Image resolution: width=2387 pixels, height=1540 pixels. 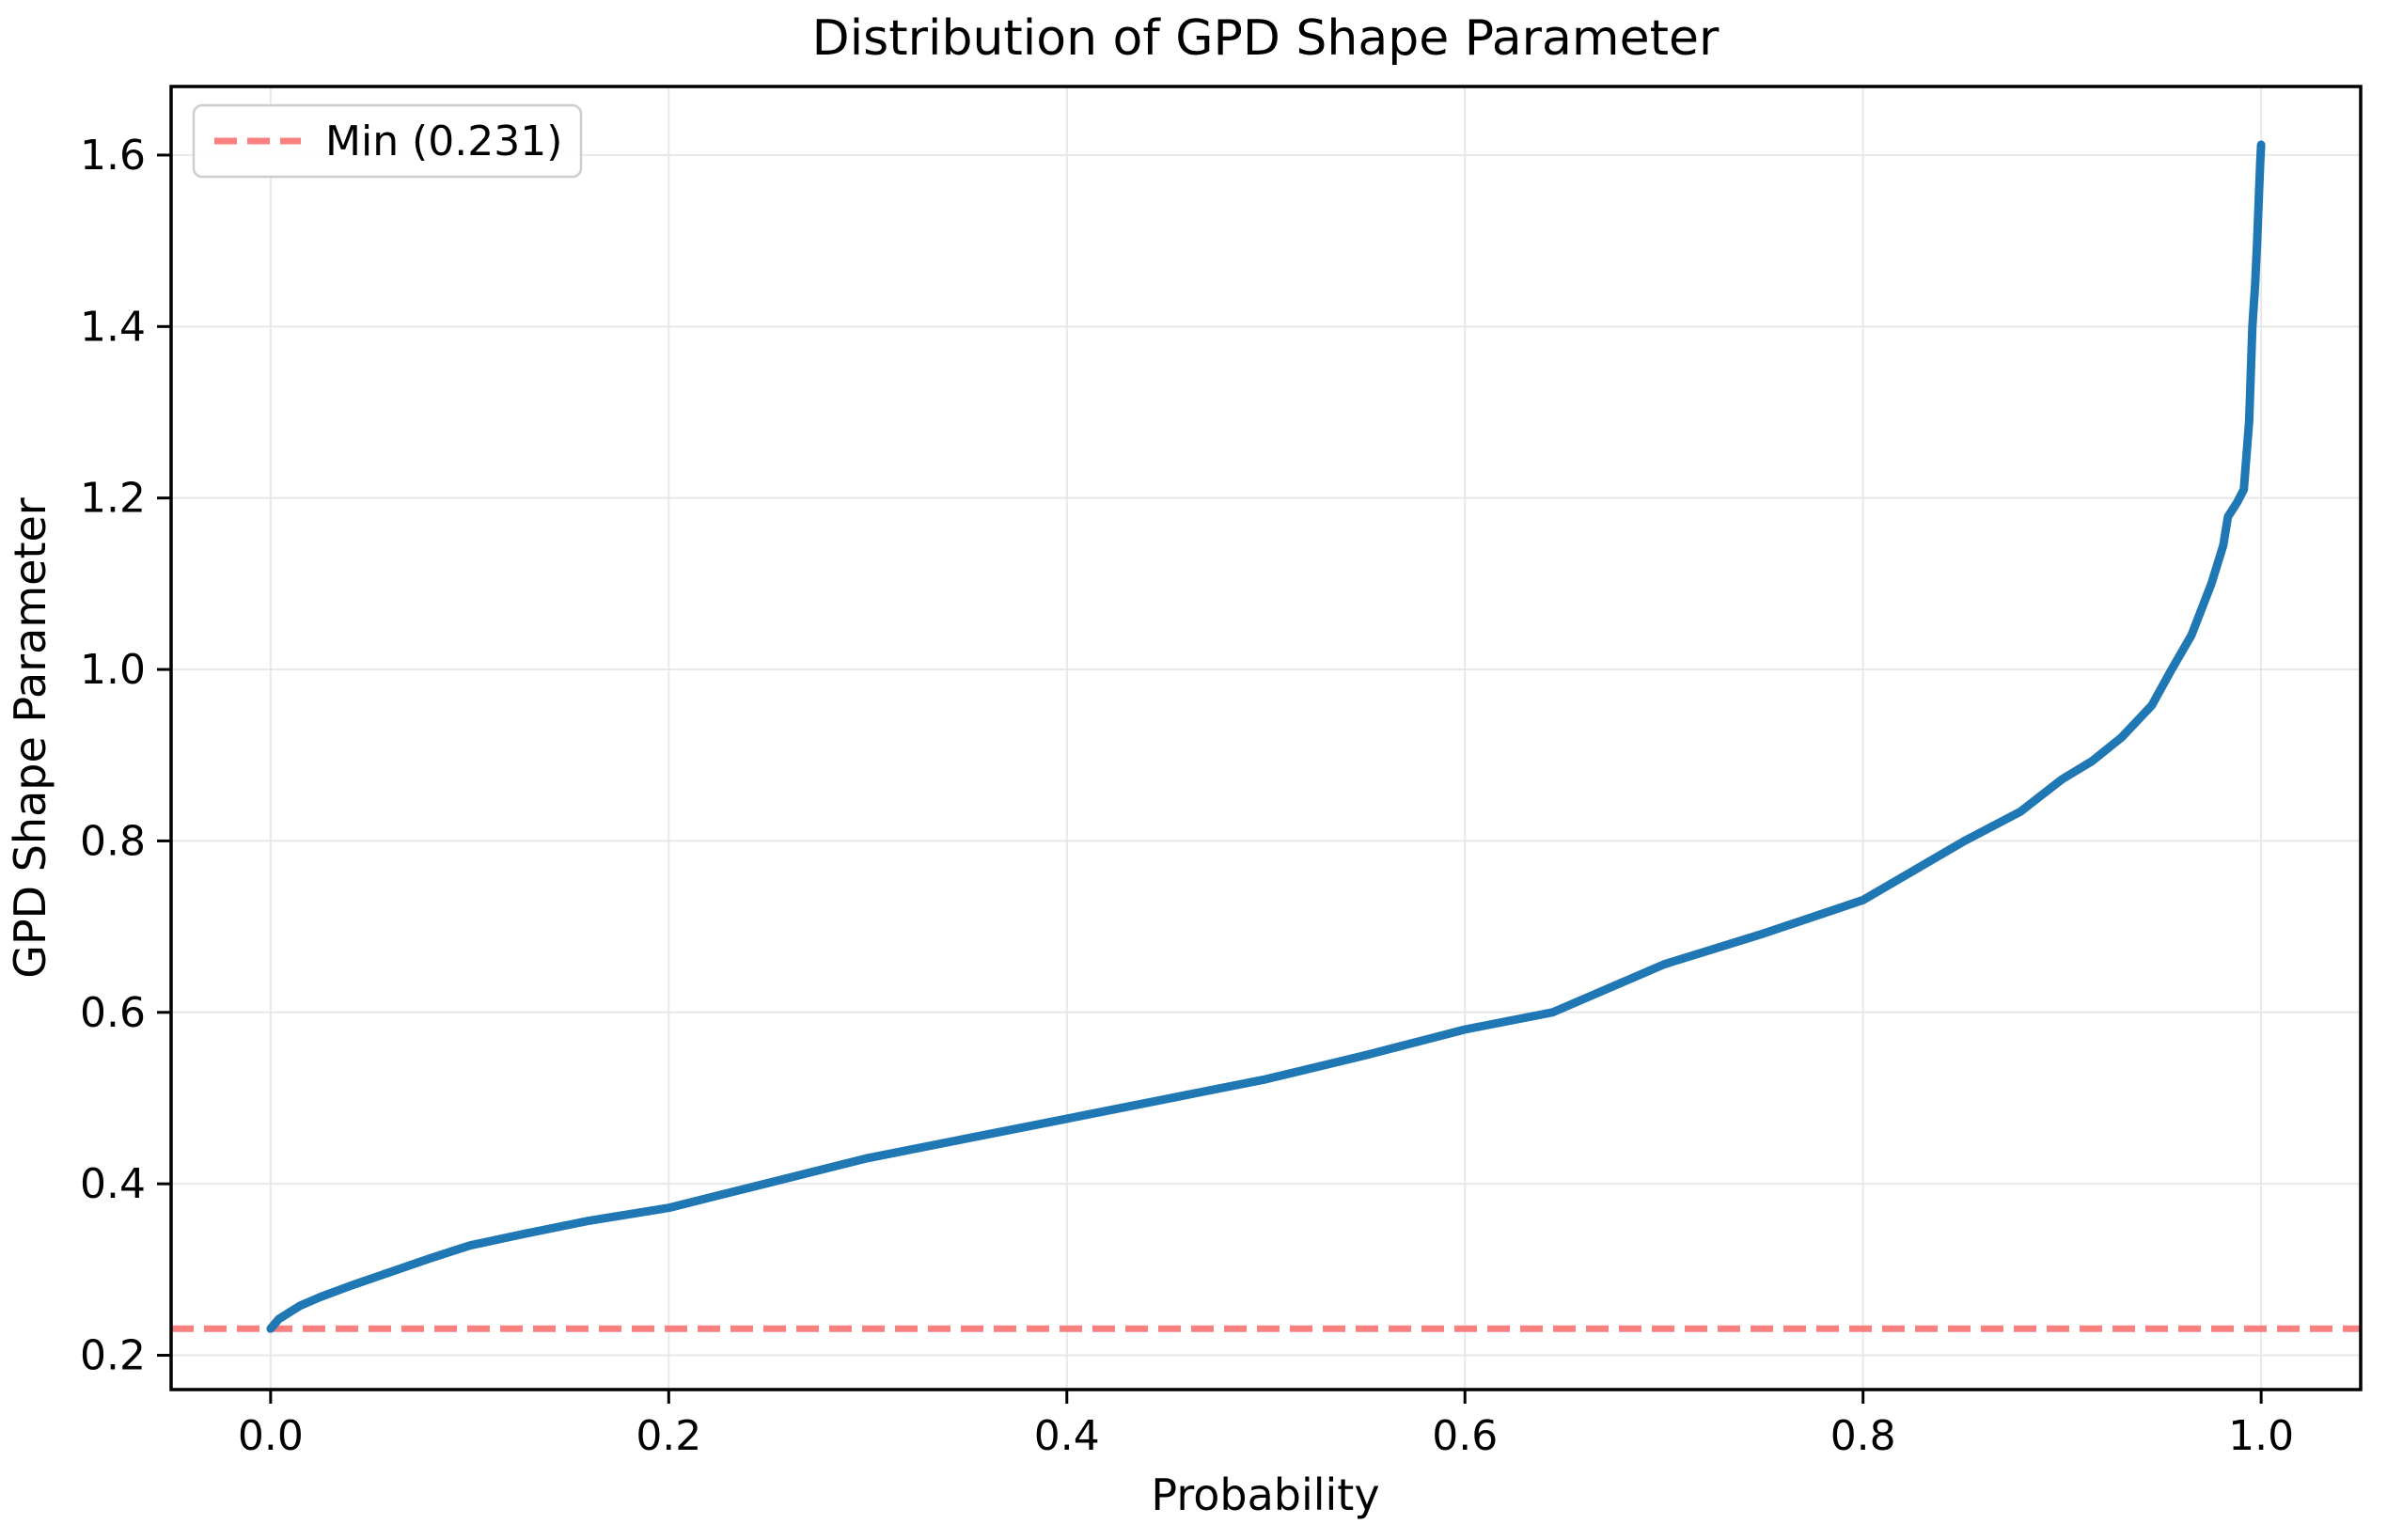 I want to click on legend-min-label: Min (0.231), so click(x=443, y=142).